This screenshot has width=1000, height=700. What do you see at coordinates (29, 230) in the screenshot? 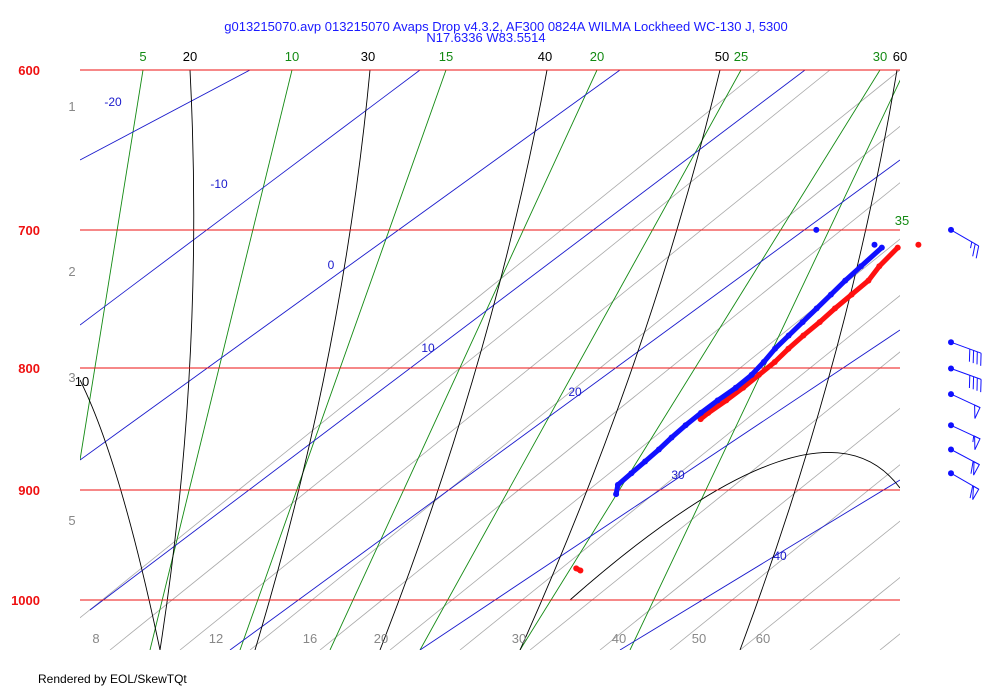
I see `pressure-tick-label: 700` at bounding box center [29, 230].